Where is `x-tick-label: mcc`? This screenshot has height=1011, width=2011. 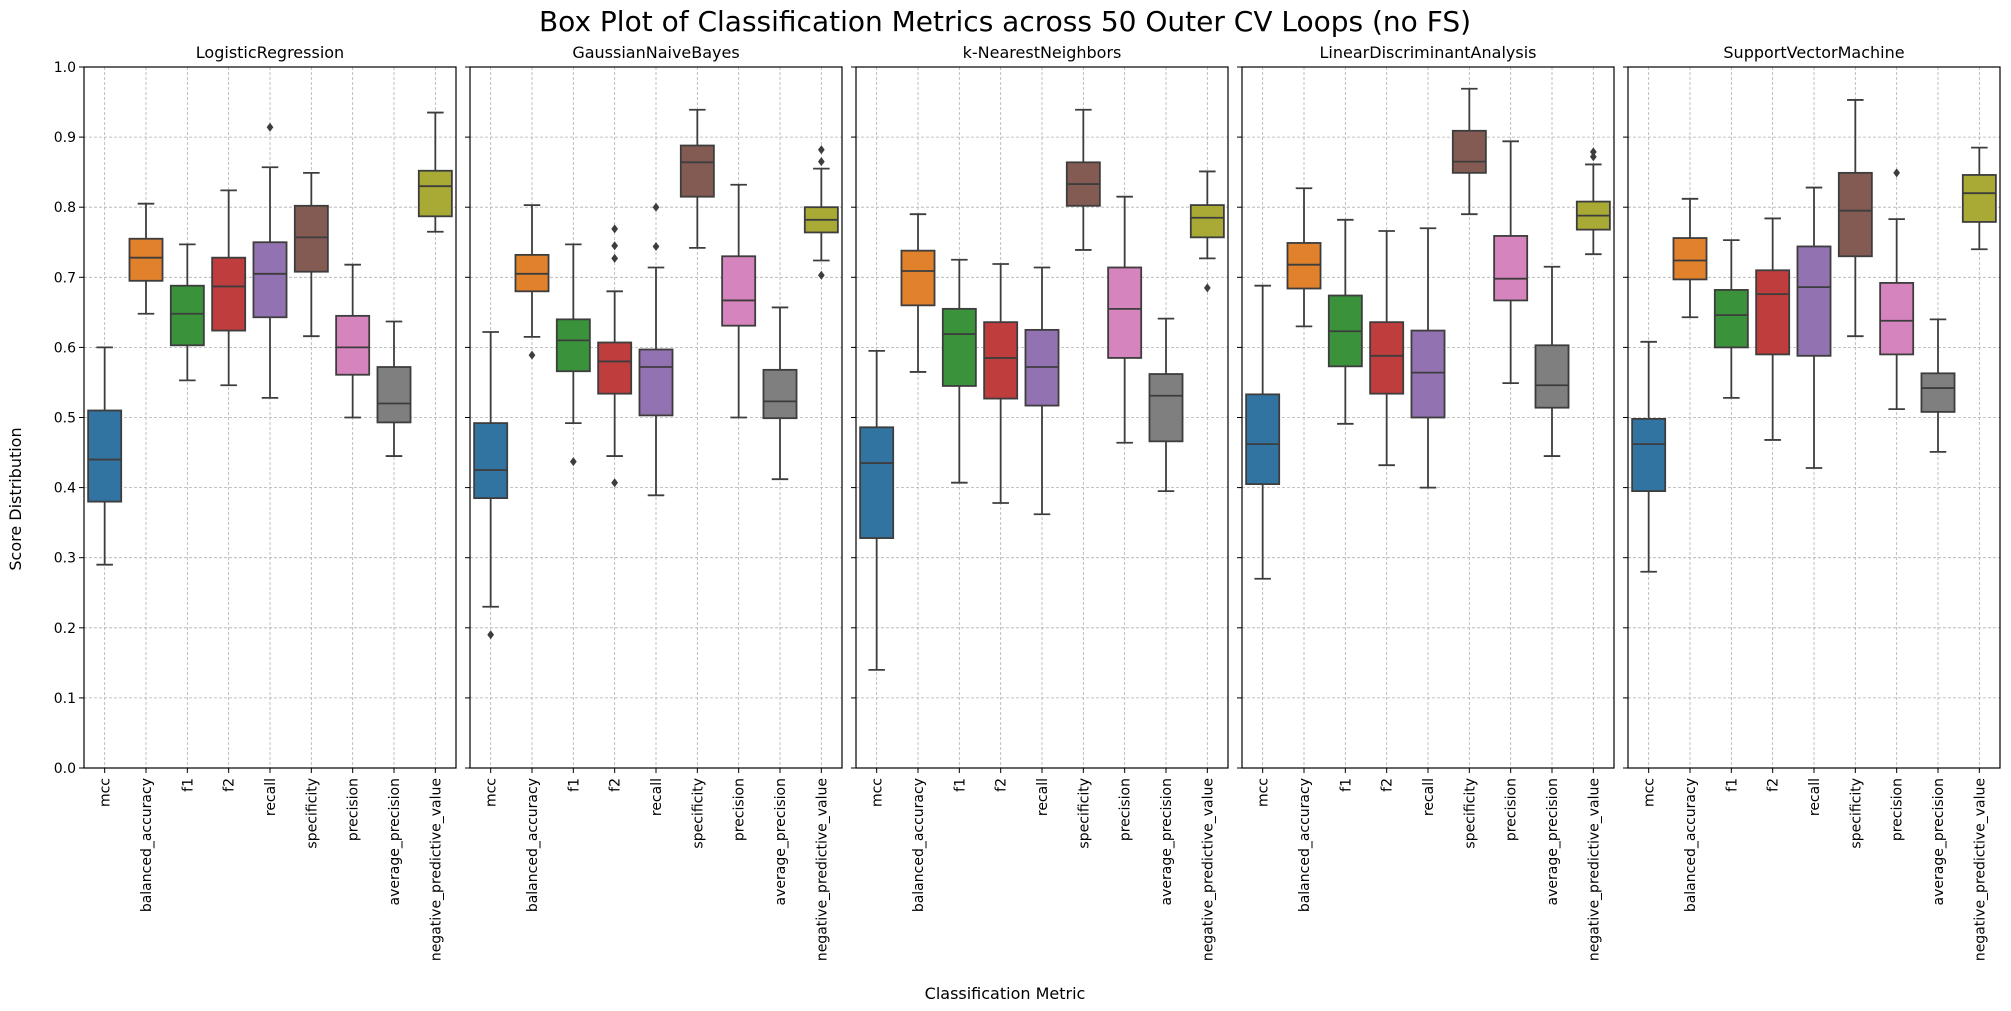
x-tick-label: mcc is located at coordinates (878, 792).